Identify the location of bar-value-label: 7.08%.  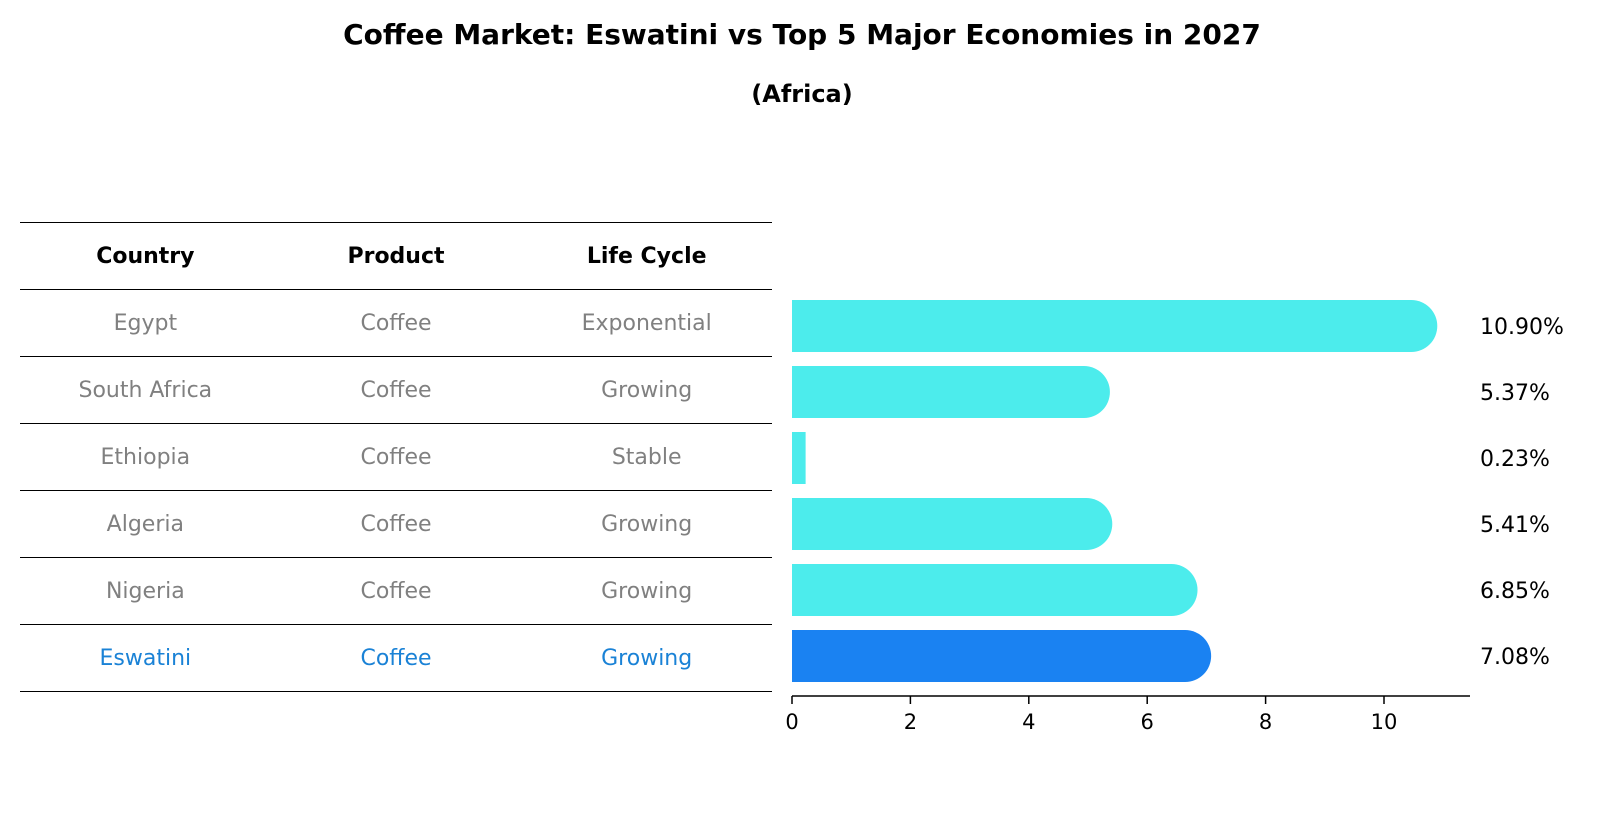
(1515, 657).